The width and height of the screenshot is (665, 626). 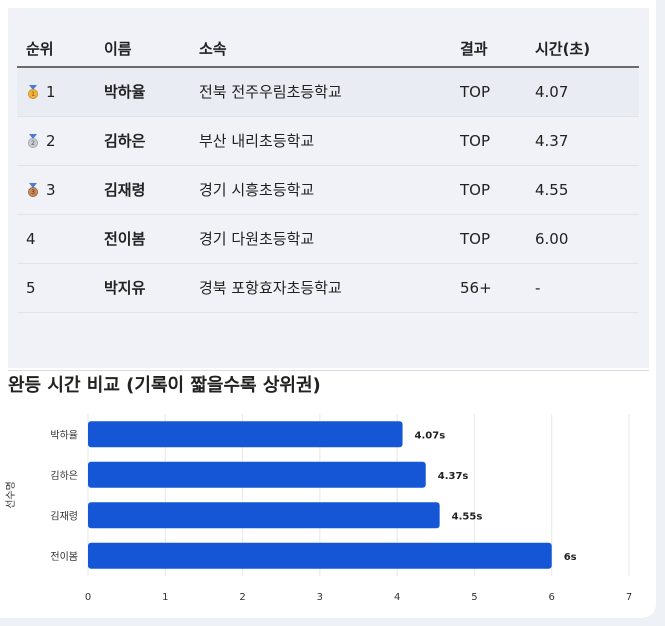 What do you see at coordinates (552, 92) in the screenshot?
I see `time-cell: 4.07` at bounding box center [552, 92].